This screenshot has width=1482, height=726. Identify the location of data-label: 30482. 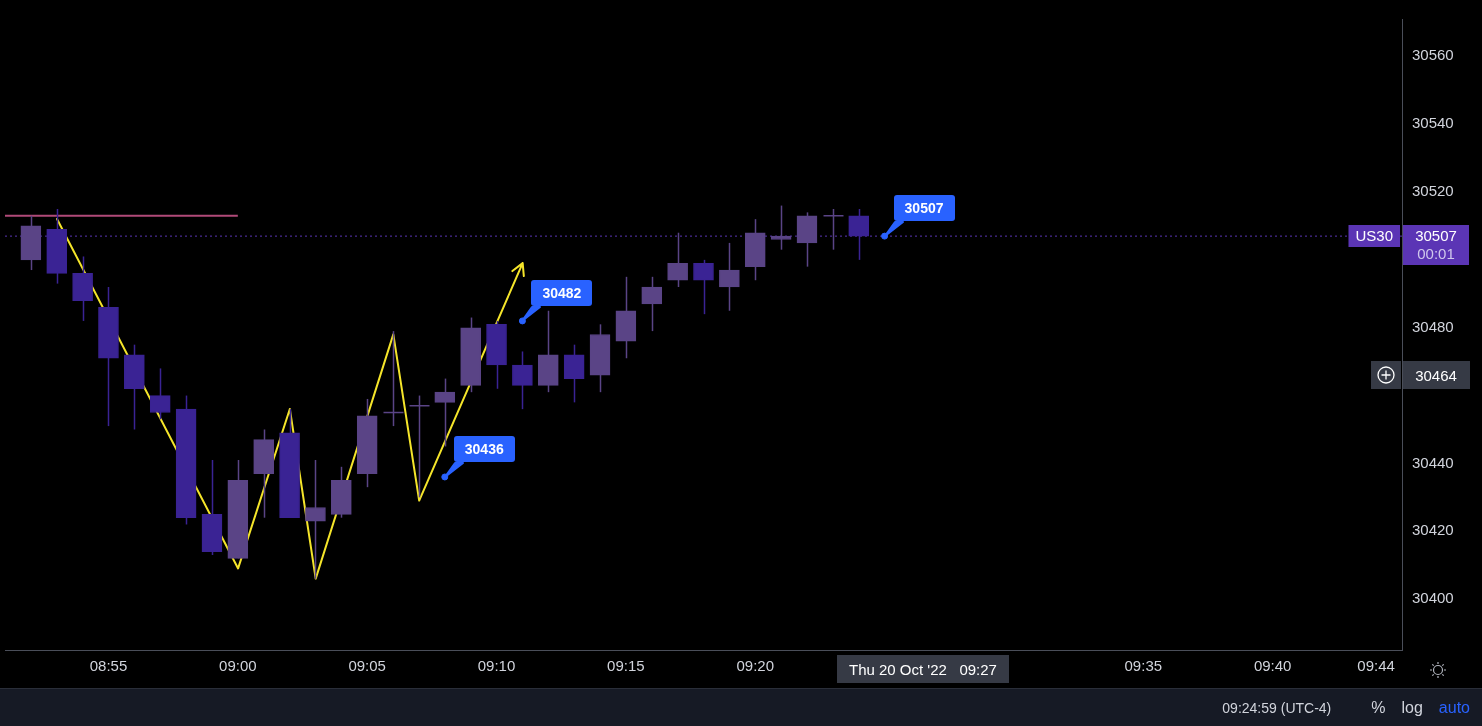
(562, 292).